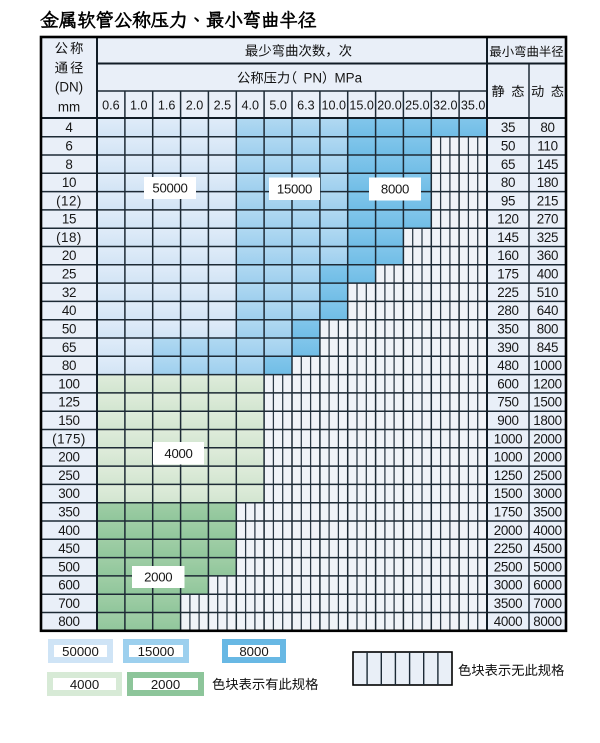  Describe the element at coordinates (547, 237) in the screenshot. I see `svg-text: 325` at that location.